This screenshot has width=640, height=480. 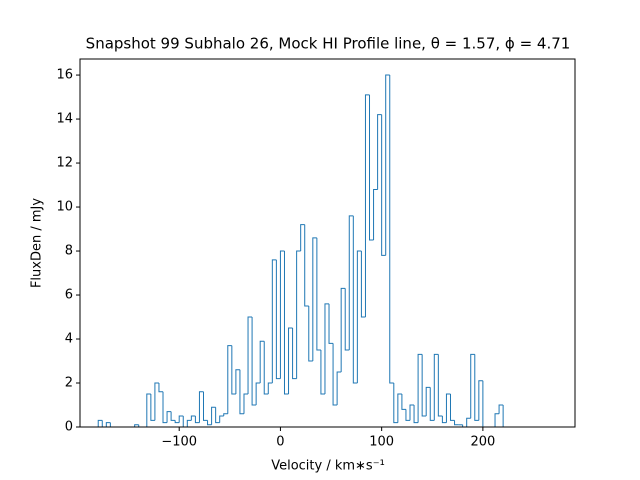 I want to click on y-tick-label: 16, so click(x=64, y=75).